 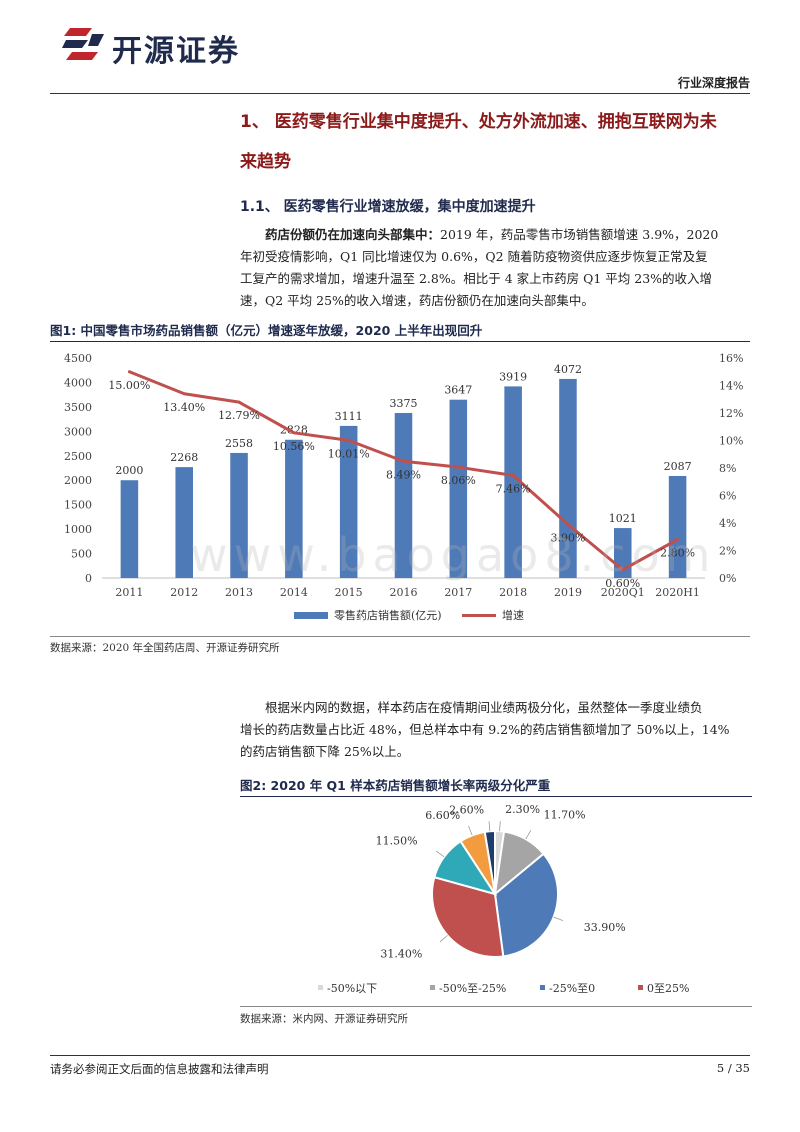 I want to click on pie-value-label: 31.40%, so click(x=401, y=954).